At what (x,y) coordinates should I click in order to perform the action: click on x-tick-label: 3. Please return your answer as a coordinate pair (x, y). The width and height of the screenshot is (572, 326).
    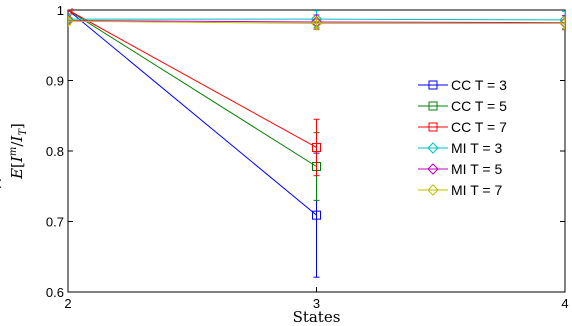
    Looking at the image, I should click on (316, 303).